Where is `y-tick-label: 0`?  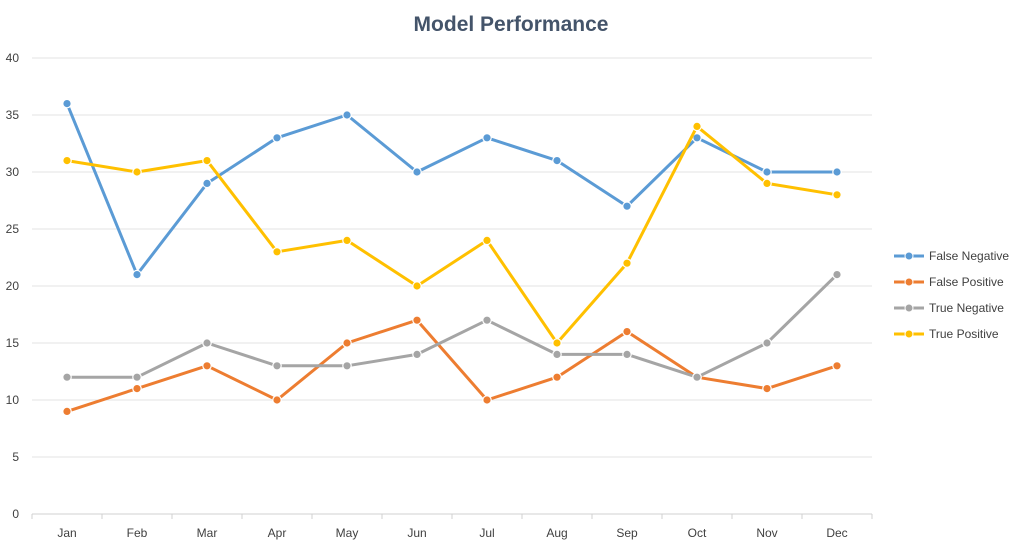
y-tick-label: 0 is located at coordinates (15, 514).